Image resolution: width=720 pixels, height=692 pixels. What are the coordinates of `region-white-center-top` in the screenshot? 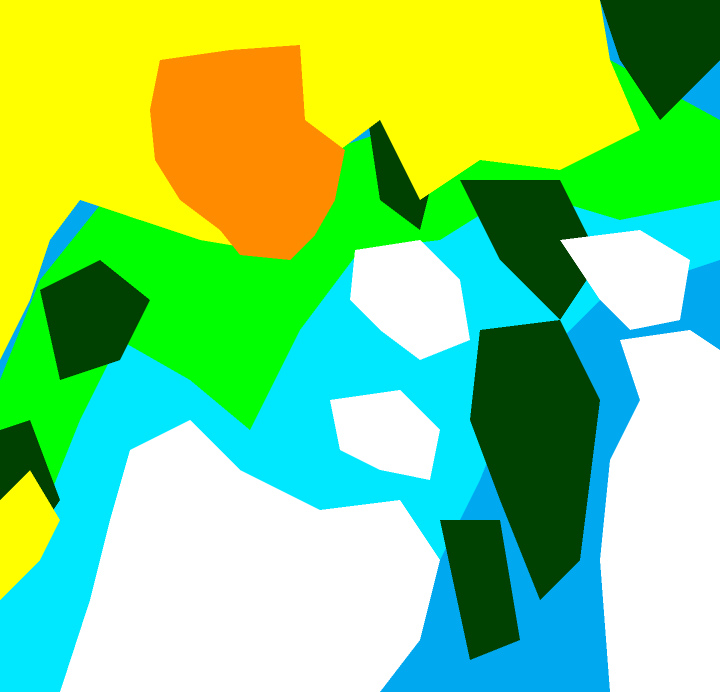 It's located at (410, 300).